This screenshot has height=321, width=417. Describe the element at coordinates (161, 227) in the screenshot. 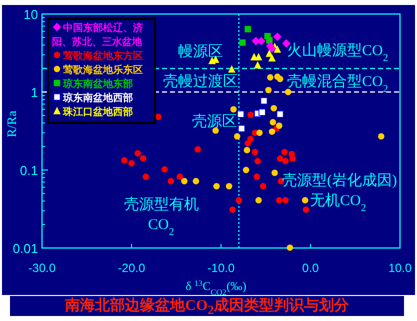

I see `annotation: CO$_{2}$` at that location.